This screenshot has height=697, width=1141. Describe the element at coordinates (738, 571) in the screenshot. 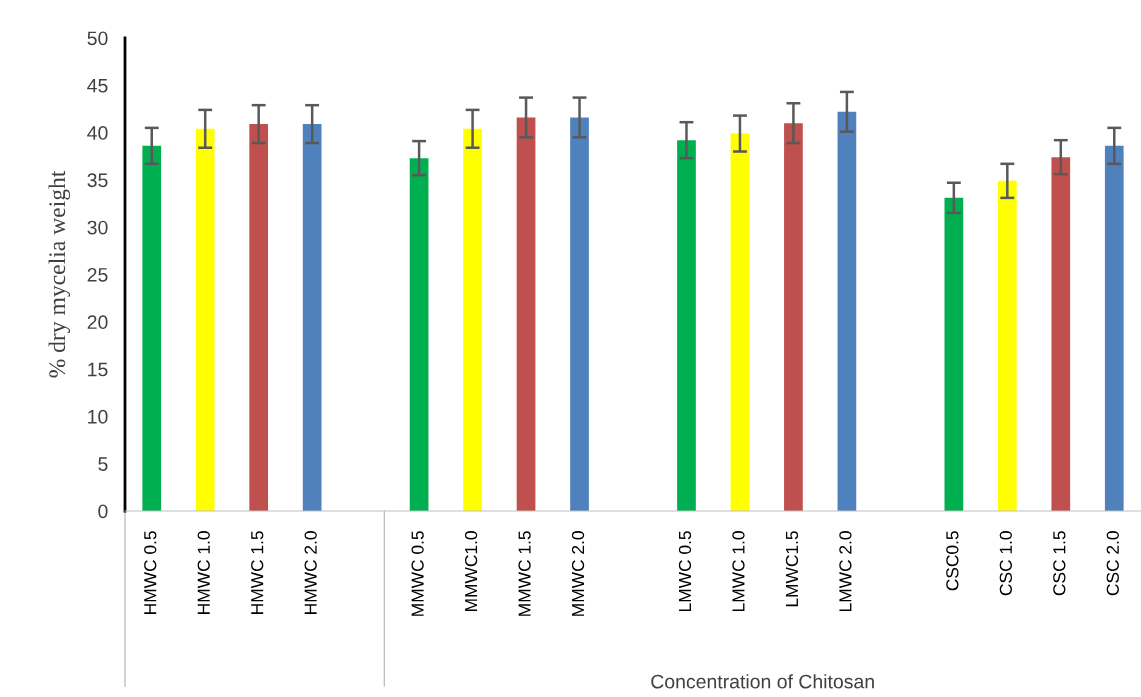

I see `x-tick-label: LMWC 1.0` at that location.